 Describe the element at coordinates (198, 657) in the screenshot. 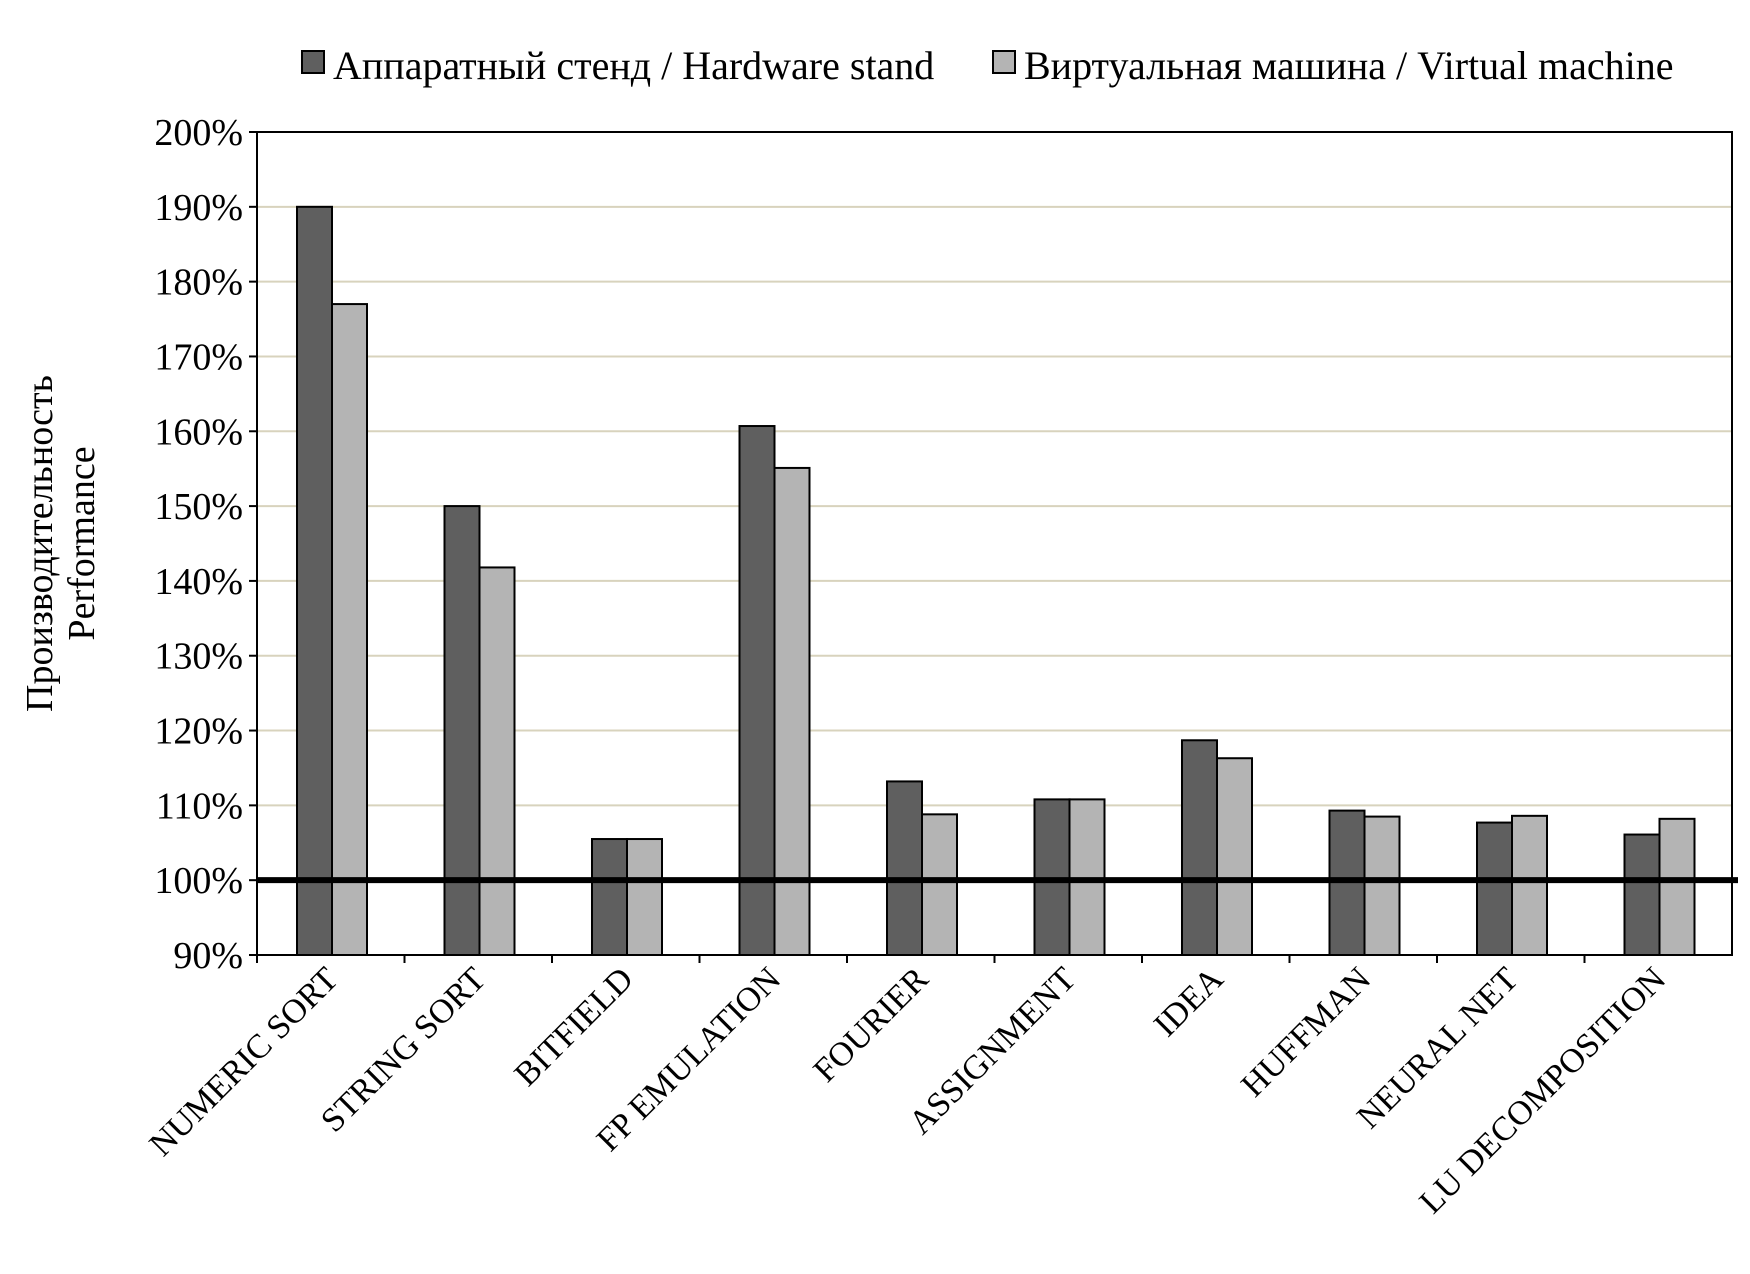

I see `y-tick-label: 130%` at that location.